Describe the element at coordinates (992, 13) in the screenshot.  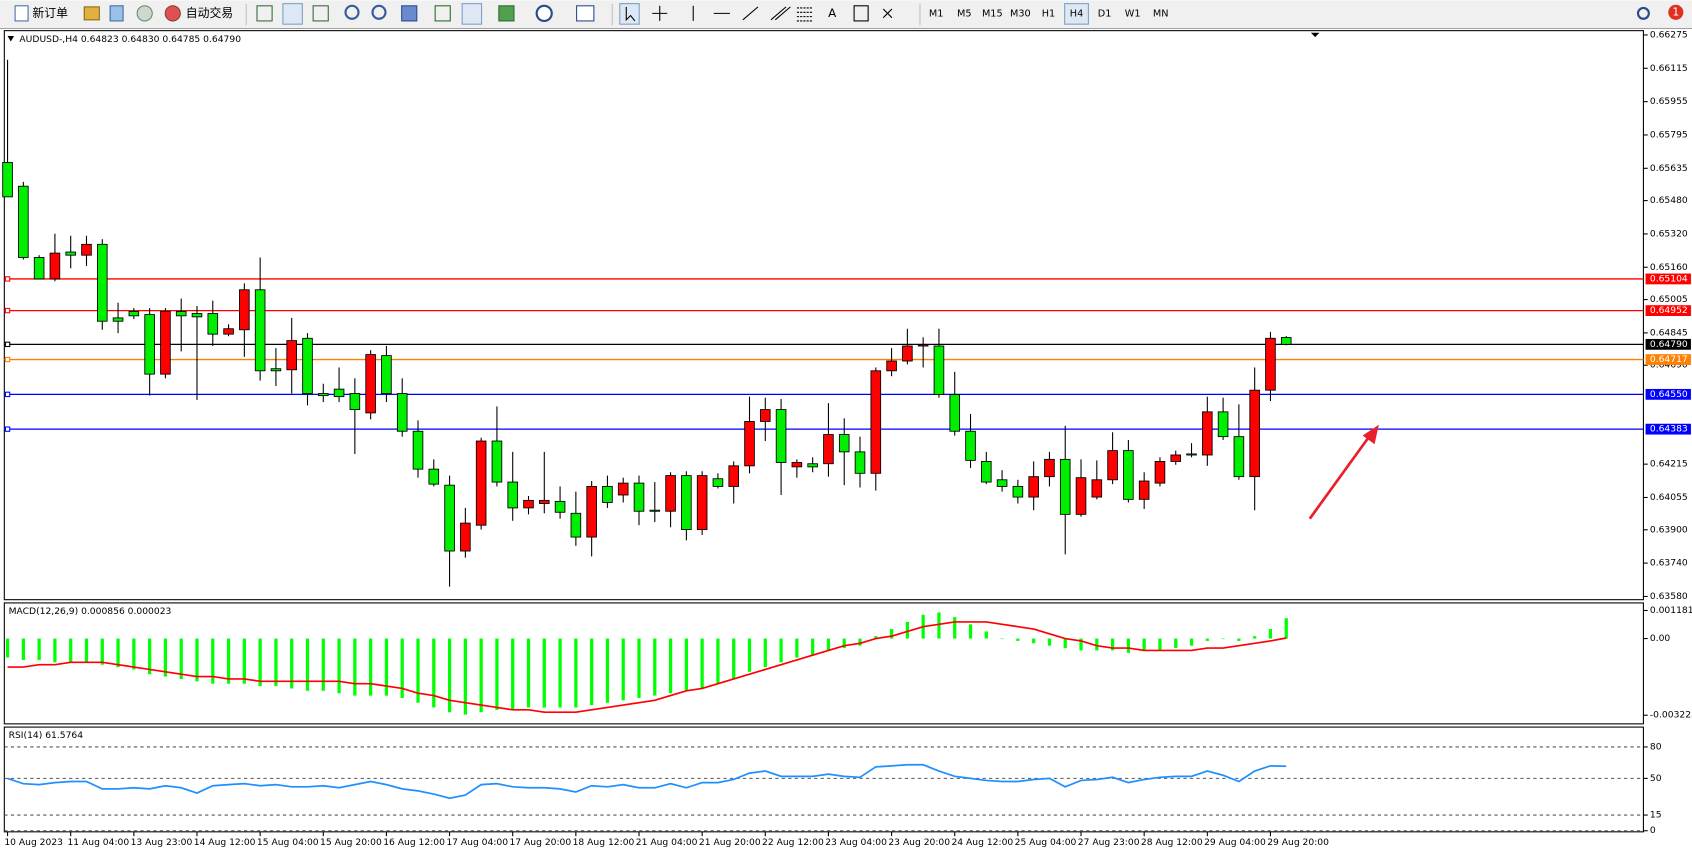
I see `timeframe-button: M15` at that location.